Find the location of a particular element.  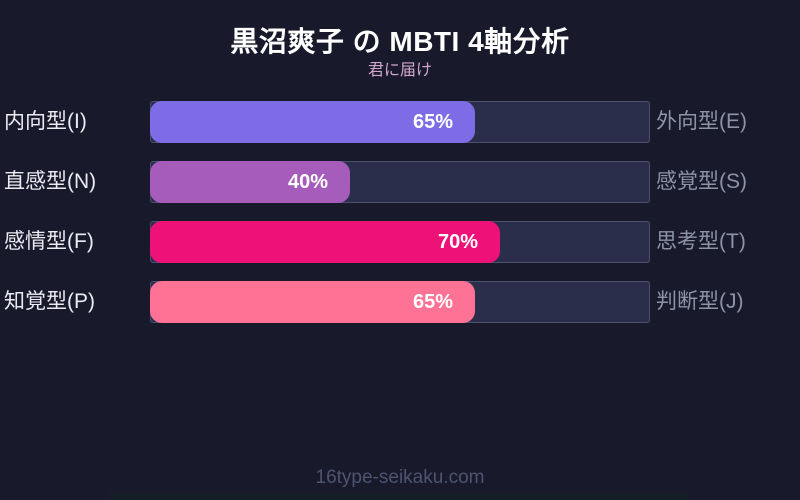

axis-left-label: 知覚型(P) is located at coordinates (49, 301).